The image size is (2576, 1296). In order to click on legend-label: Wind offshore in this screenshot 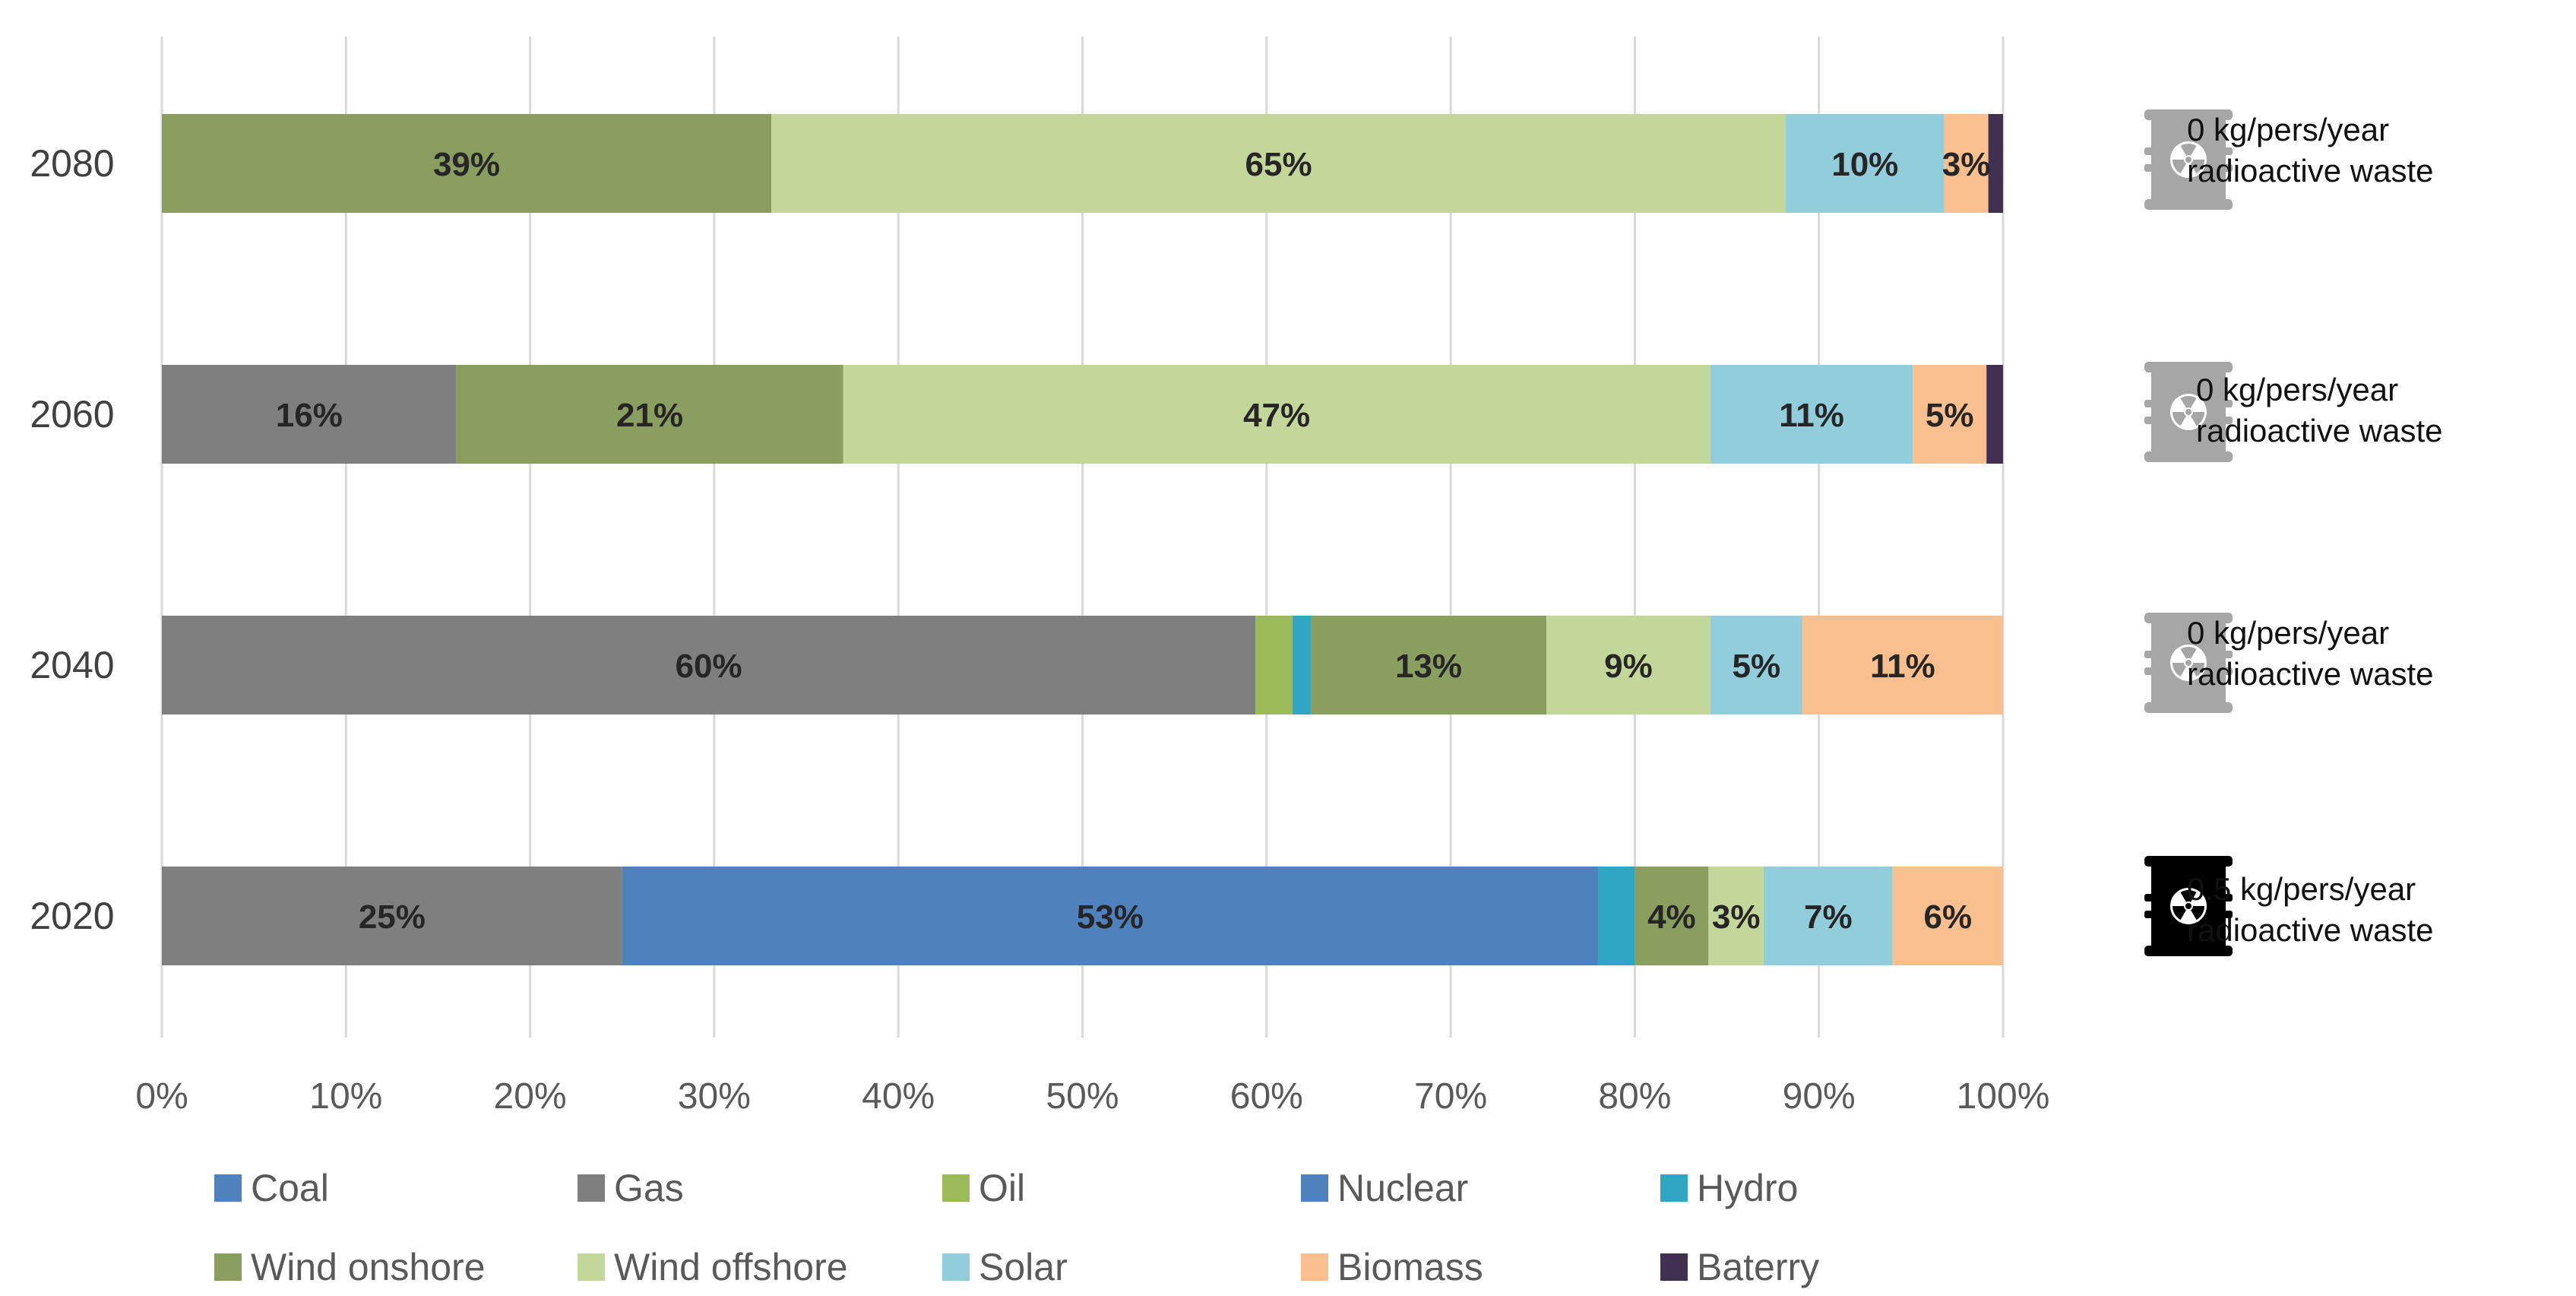, I will do `click(731, 1267)`.